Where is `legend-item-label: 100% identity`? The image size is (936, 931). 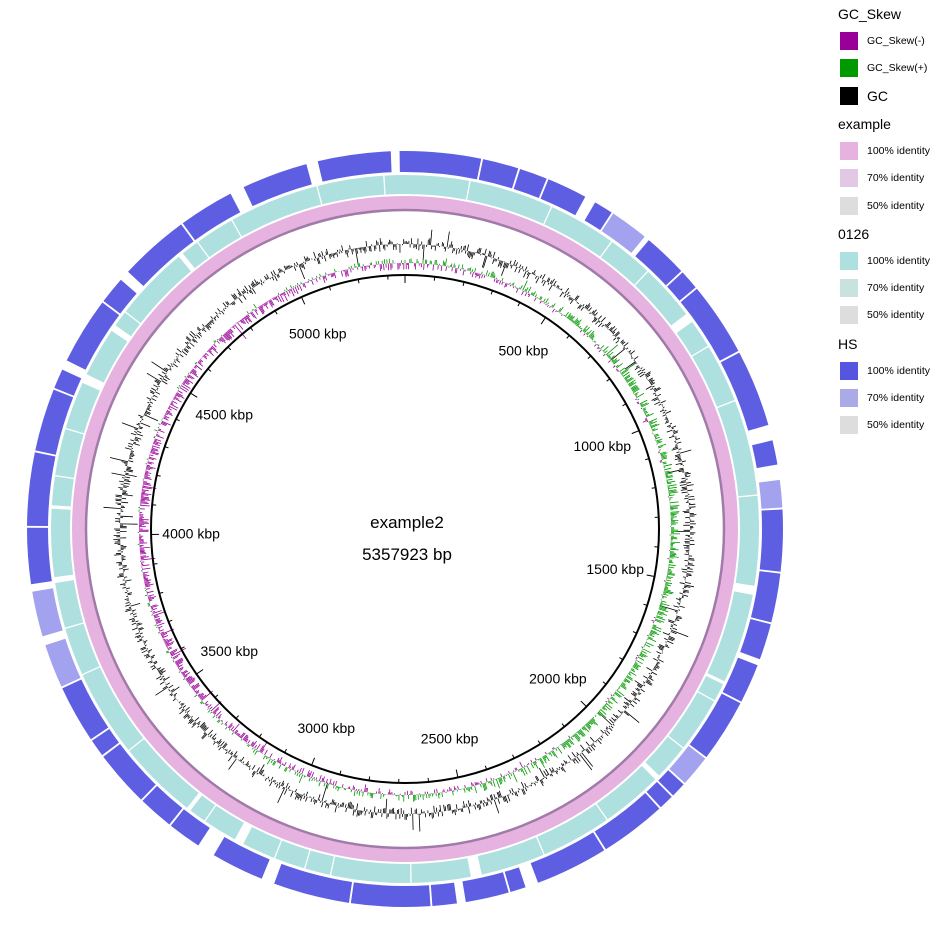 legend-item-label: 100% identity is located at coordinates (899, 260).